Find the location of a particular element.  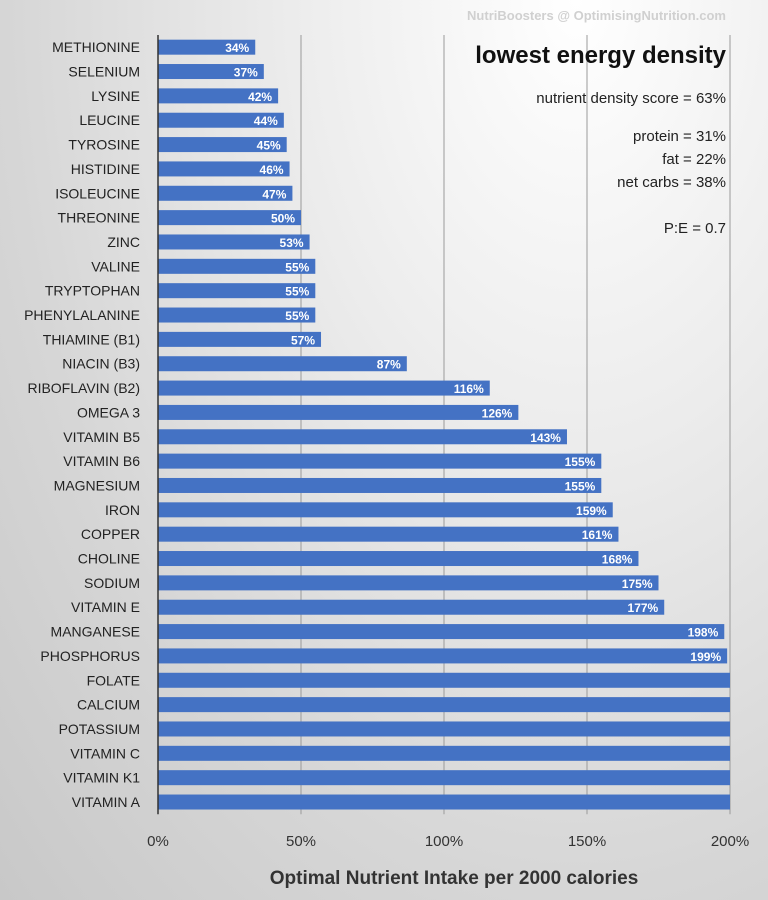

data-label: 126% is located at coordinates (497, 413).